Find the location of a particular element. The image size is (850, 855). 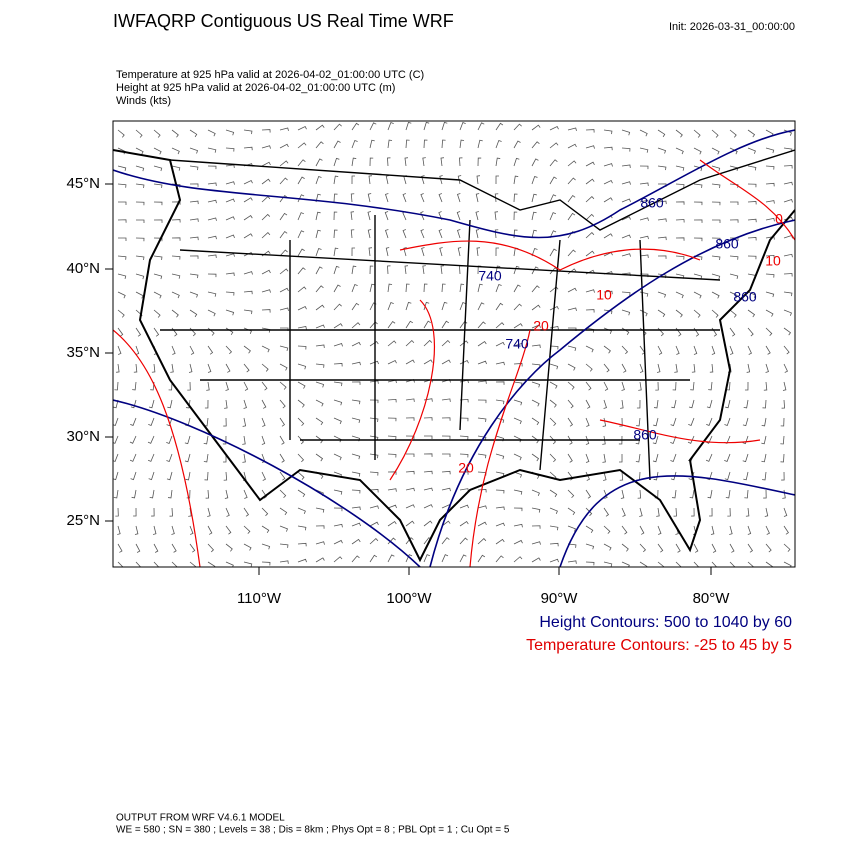

field-label: Winds (kts) is located at coordinates (143, 101).